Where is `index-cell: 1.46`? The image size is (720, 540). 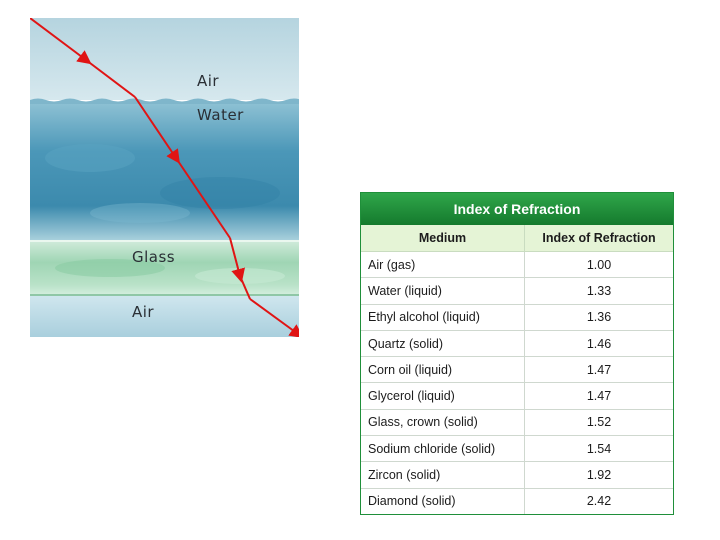 index-cell: 1.46 is located at coordinates (598, 343).